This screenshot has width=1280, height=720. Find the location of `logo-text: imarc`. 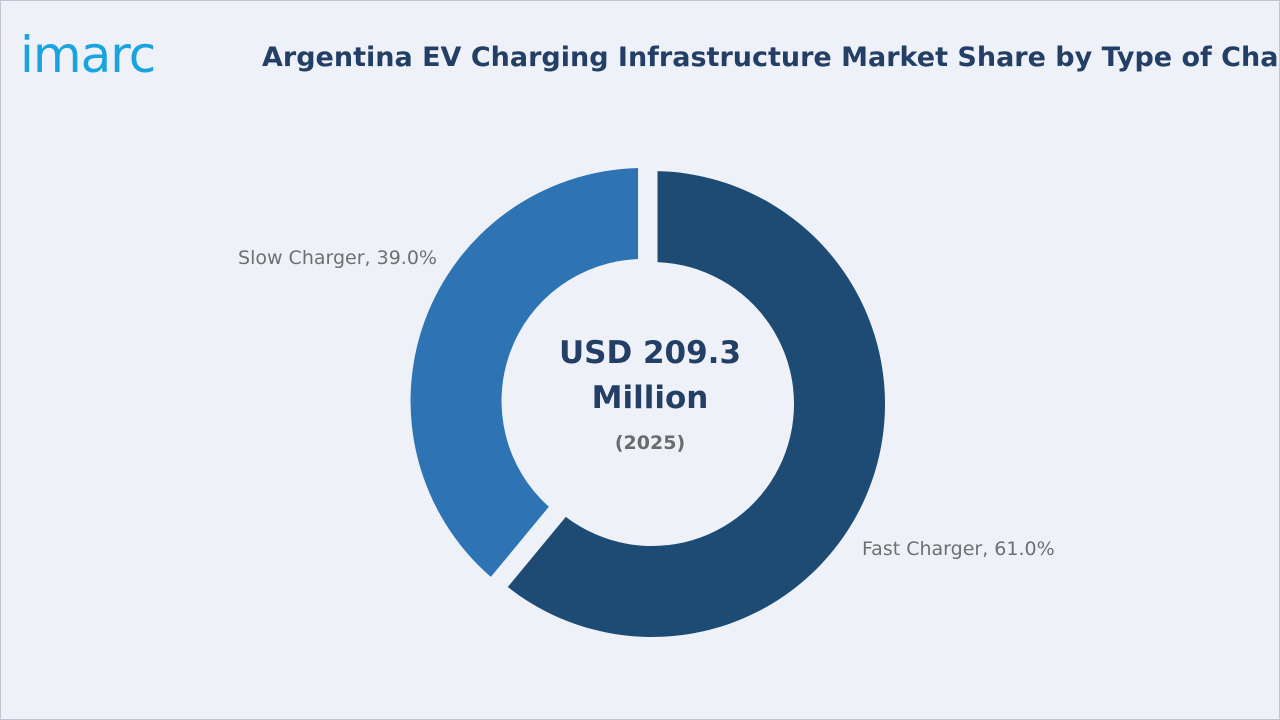

logo-text: imarc is located at coordinates (87, 54).